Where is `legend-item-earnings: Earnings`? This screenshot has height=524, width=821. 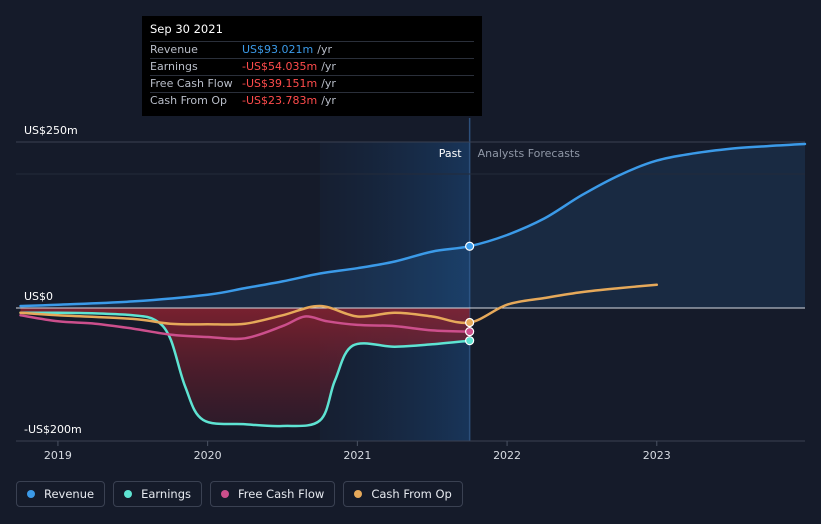
legend-item-earnings: Earnings is located at coordinates (157, 494).